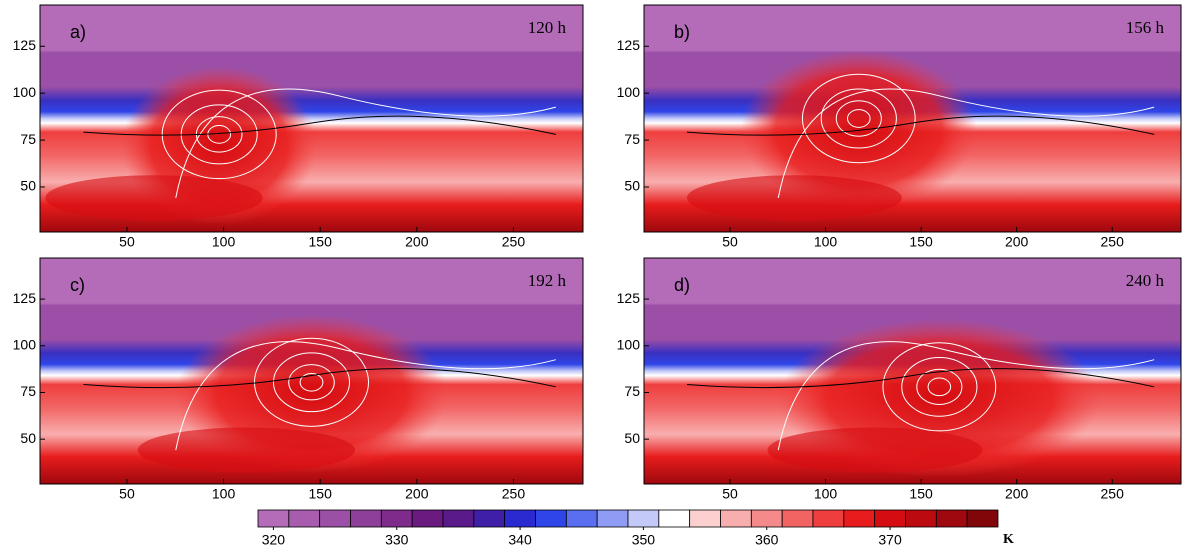 This screenshot has width=1182, height=553. Describe the element at coordinates (547, 280) in the screenshot. I see `time-label: 192 h` at that location.